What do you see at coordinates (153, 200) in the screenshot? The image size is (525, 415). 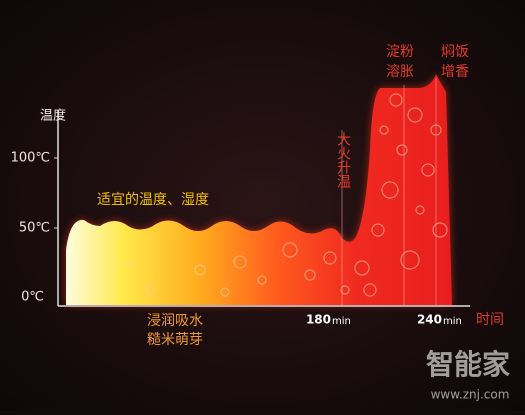 I see `annotation: 适宜的温度、湿度` at bounding box center [153, 200].